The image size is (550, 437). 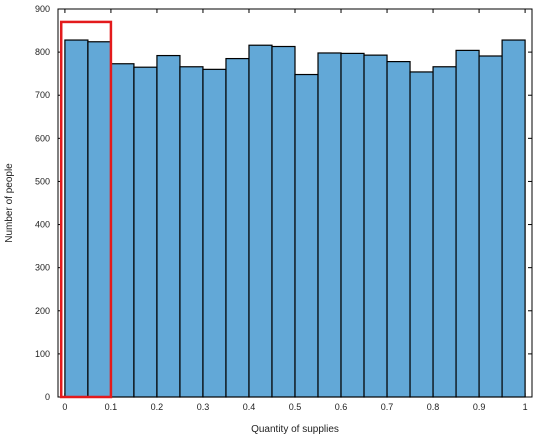 What do you see at coordinates (249, 407) in the screenshot?
I see `x-tick-label: 0.4` at bounding box center [249, 407].